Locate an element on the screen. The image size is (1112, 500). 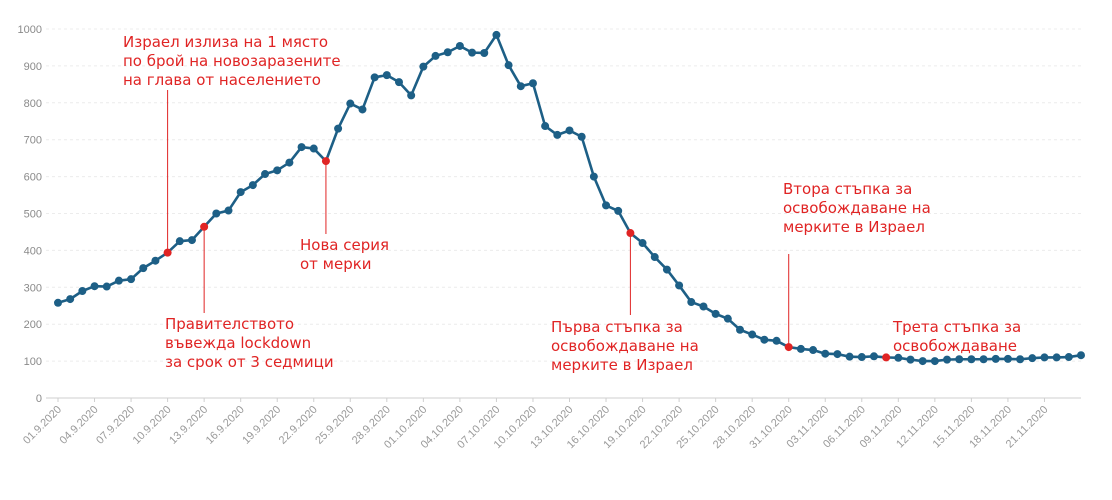
x-tick-label: 19.9.2020 is located at coordinates (261, 425).